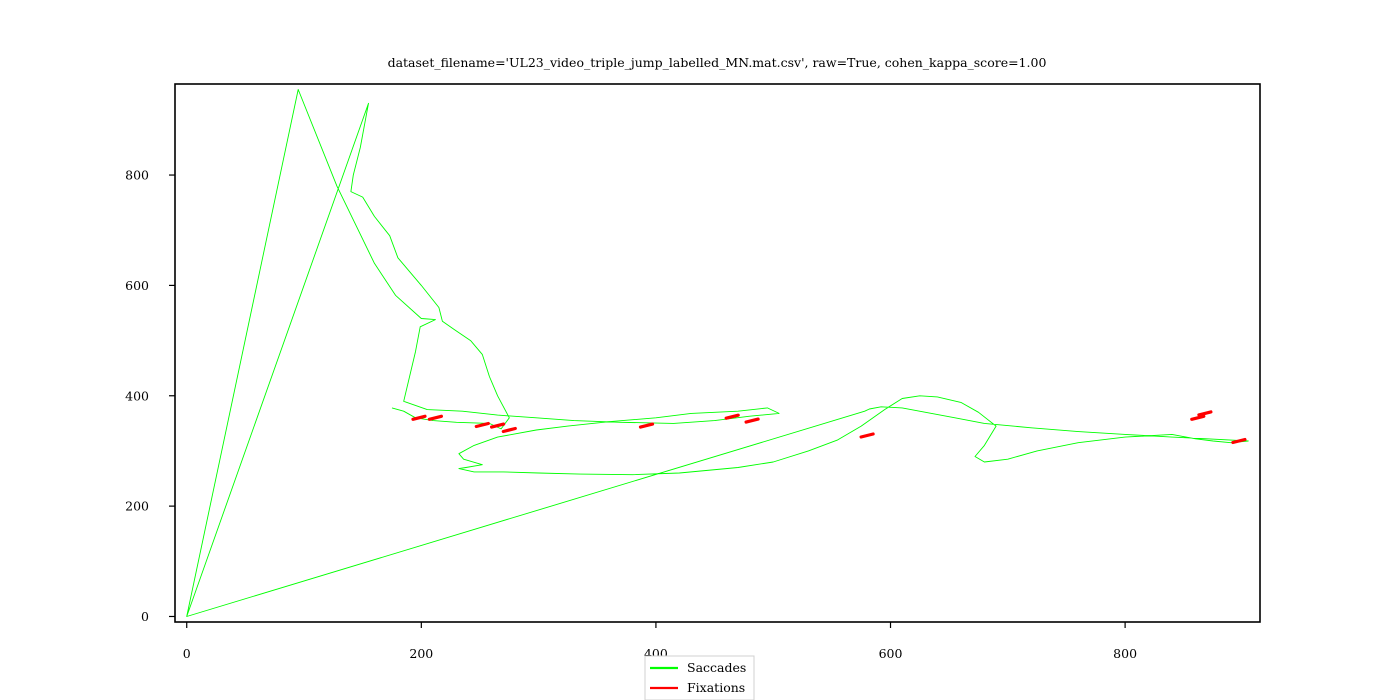 The width and height of the screenshot is (1400, 700). I want to click on x-axis: 0 200 400 600 800, so click(660, 641).